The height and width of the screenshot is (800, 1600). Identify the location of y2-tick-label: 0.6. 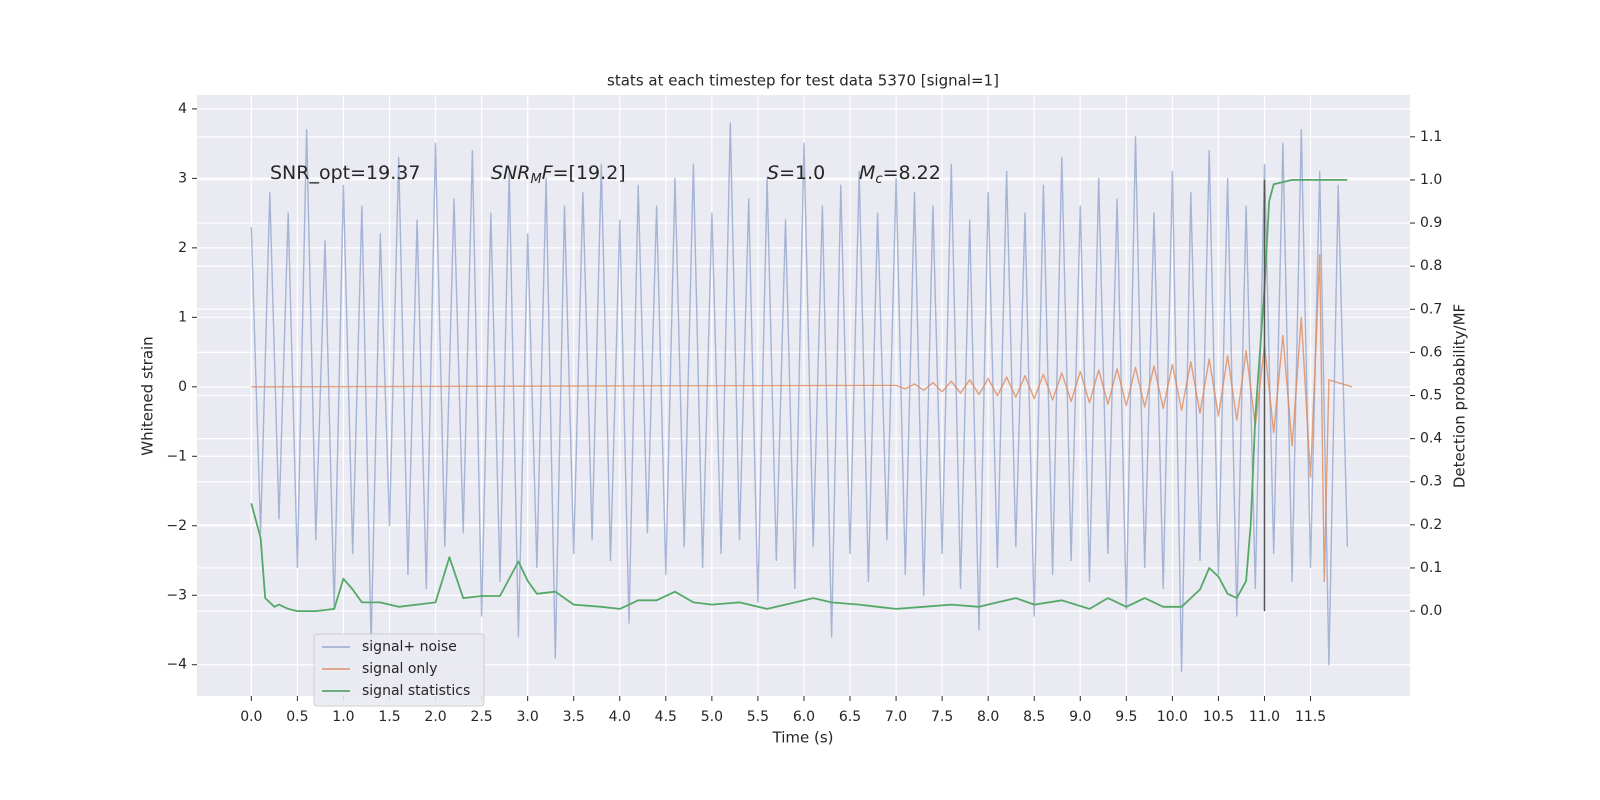
(1431, 352).